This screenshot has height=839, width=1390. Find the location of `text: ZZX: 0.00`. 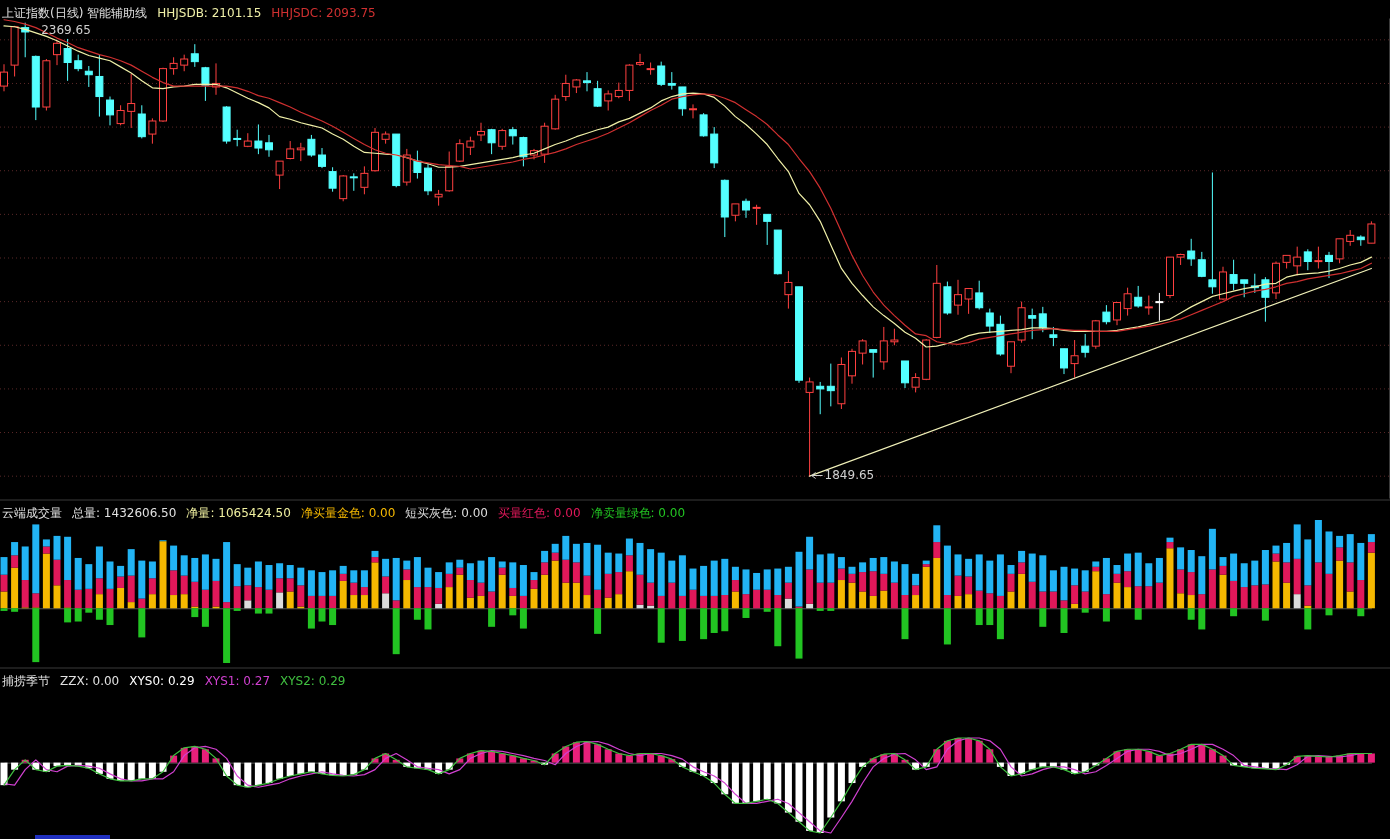

text: ZZX: 0.00 is located at coordinates (90, 680).